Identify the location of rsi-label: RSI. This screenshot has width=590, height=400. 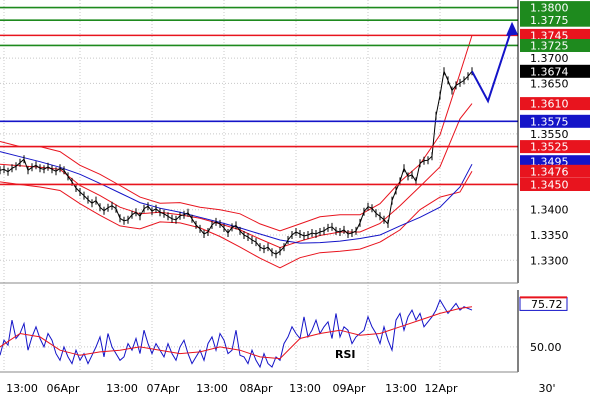
(345, 354).